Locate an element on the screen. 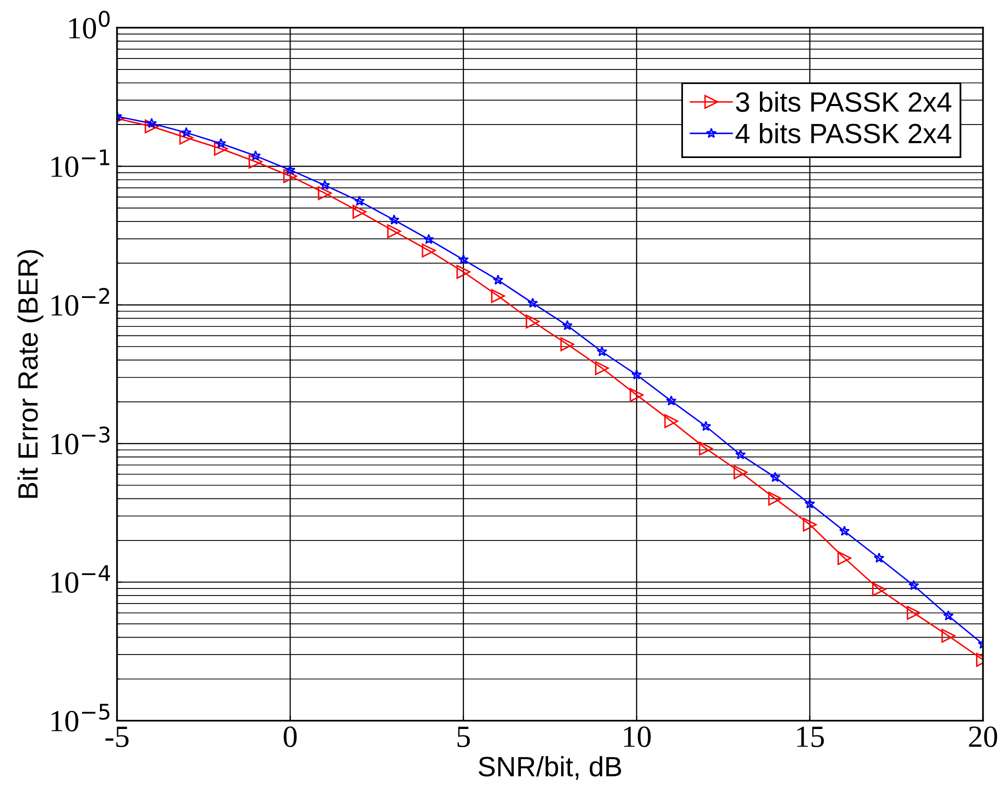  x-tick-label: 15 is located at coordinates (810, 737).